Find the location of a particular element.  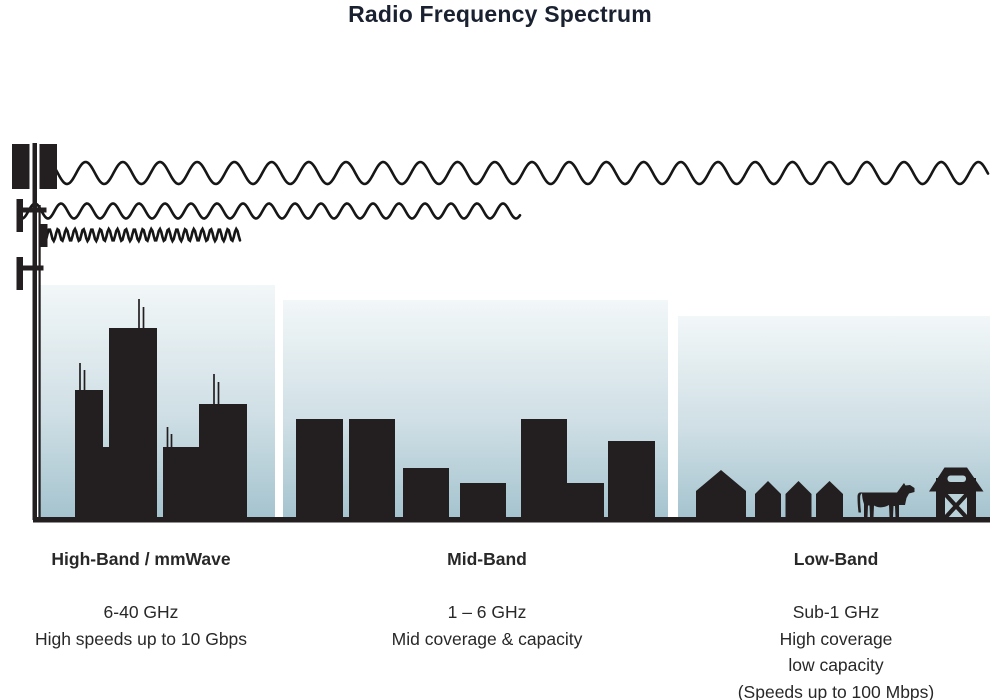

band-frequency: Sub-1 GHz is located at coordinates (836, 612).